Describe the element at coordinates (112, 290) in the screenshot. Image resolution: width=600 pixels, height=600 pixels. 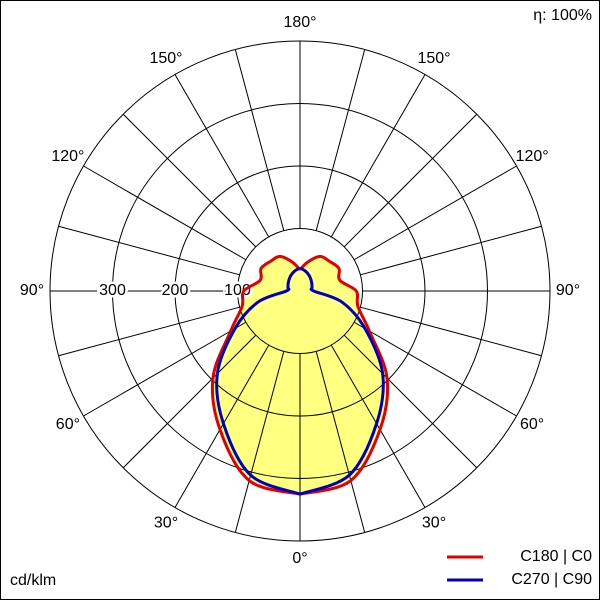
I see `r-tick-label: 300` at that location.